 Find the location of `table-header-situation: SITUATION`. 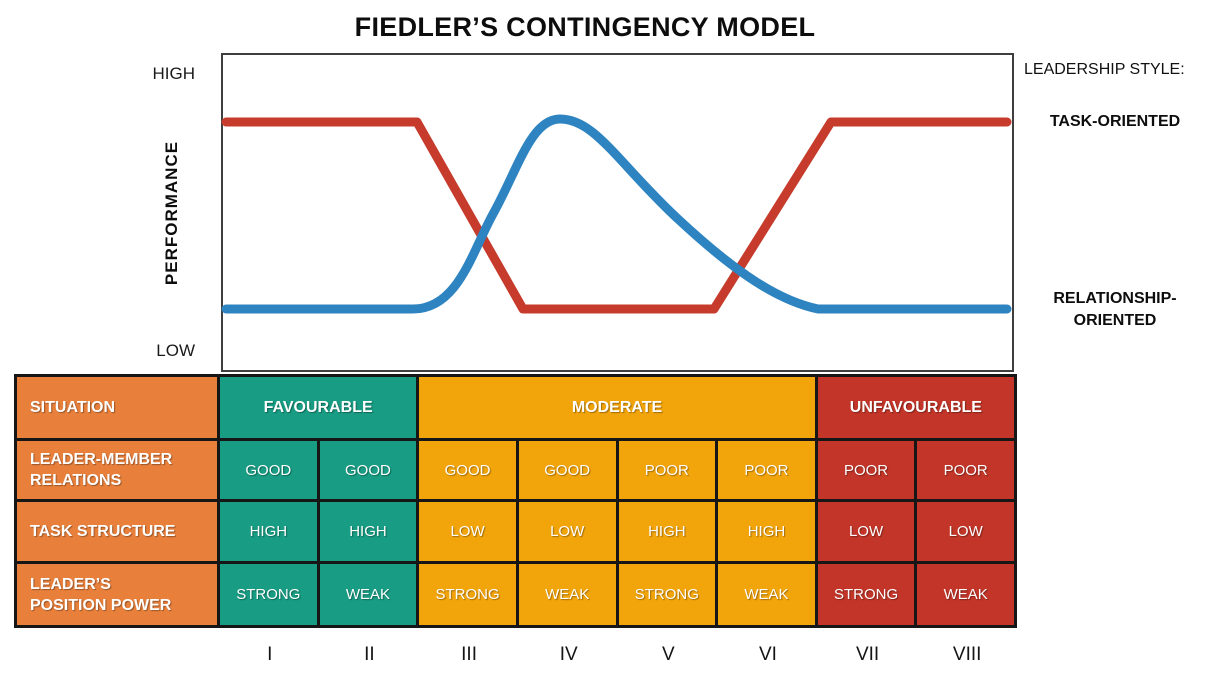

table-header-situation: SITUATION is located at coordinates (117, 407).